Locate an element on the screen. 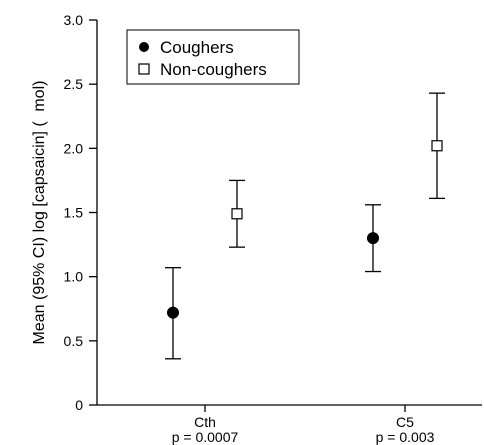 The height and width of the screenshot is (445, 484). y-axis-label: Mean (95% CI) log [capsaicin] ( mol) is located at coordinates (39, 213).